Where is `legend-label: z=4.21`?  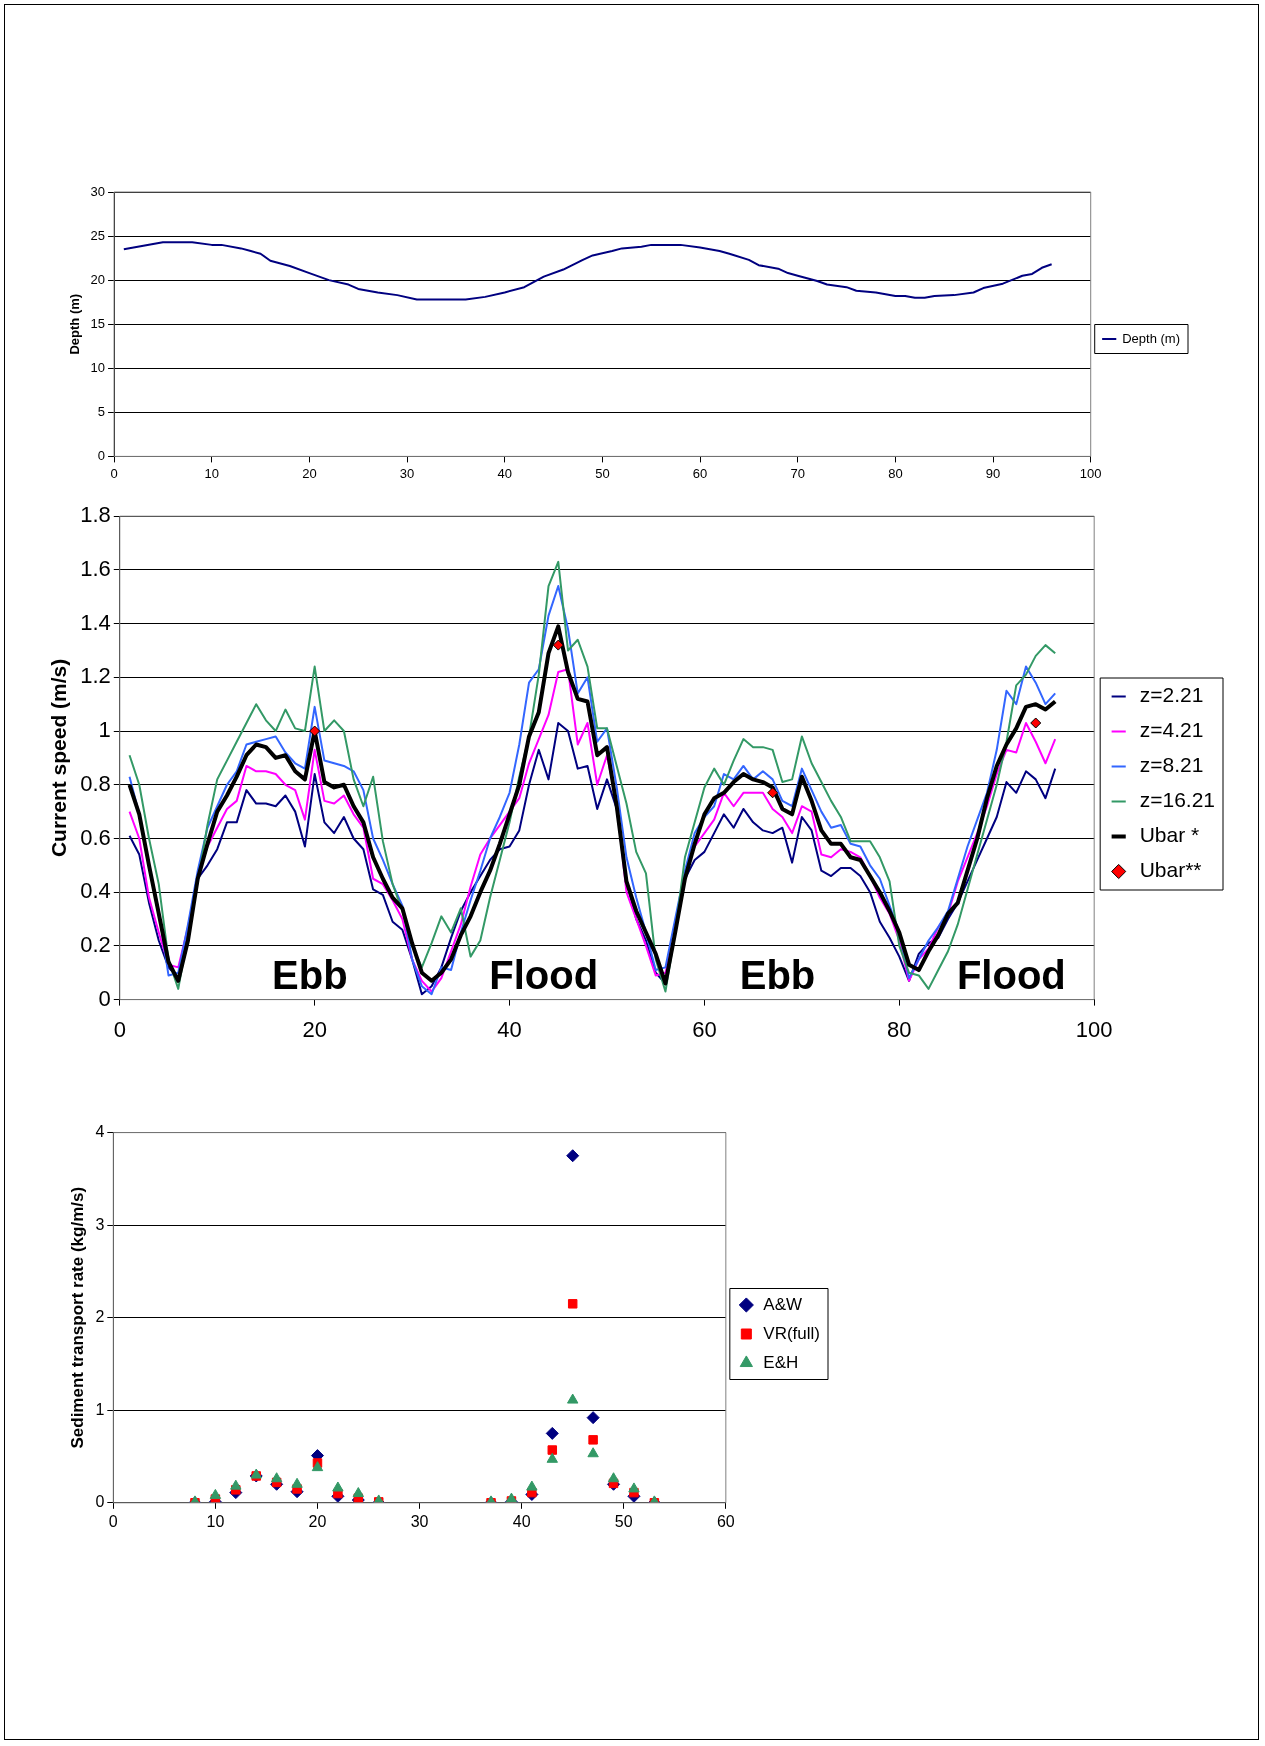
legend-label: z=4.21 is located at coordinates (1171, 730).